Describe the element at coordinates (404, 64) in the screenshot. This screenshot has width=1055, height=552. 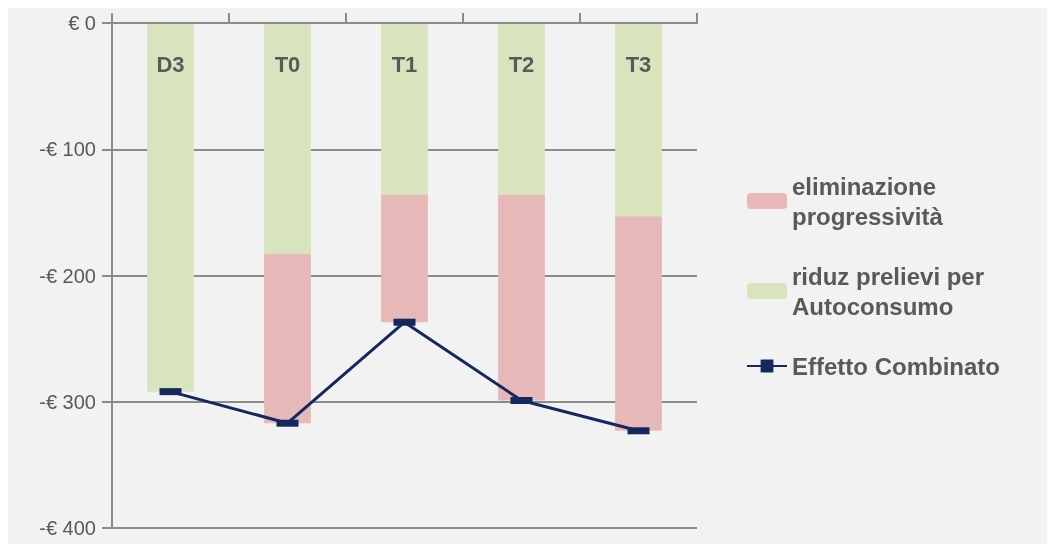
I see `x-tick-label: T1` at that location.